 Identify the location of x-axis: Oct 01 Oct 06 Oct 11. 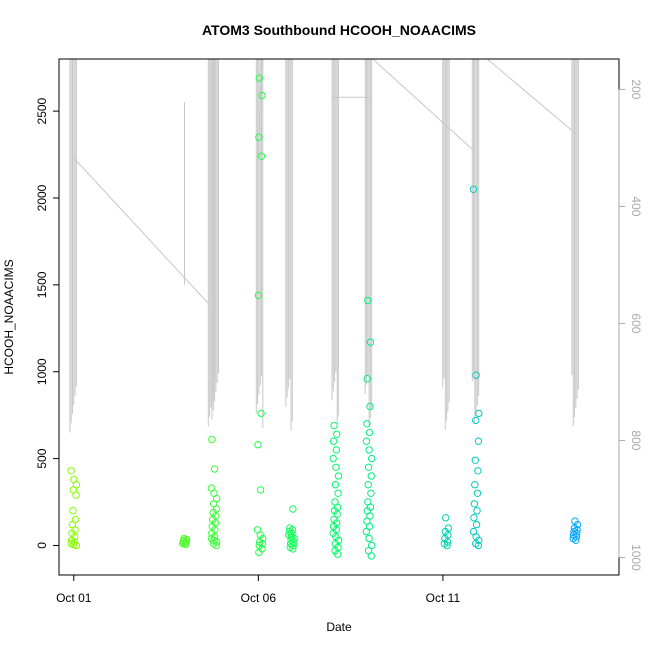
(258, 589).